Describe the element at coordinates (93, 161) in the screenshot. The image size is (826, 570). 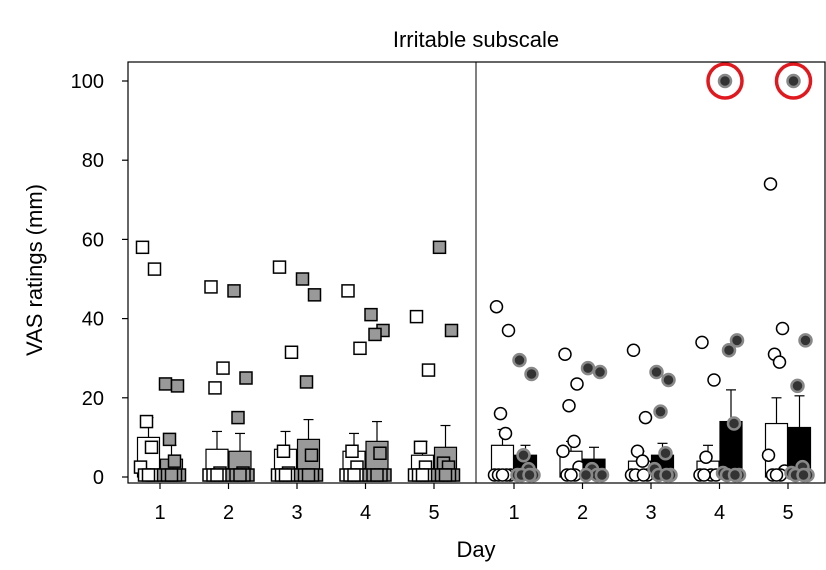
I see `y-tick-label: 80` at that location.